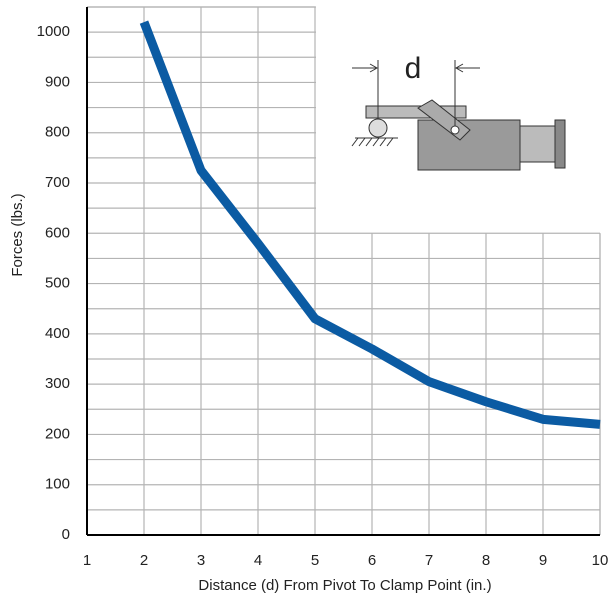 Image resolution: width=612 pixels, height=601 pixels. What do you see at coordinates (57, 333) in the screenshot?
I see `y-tick-label: 400` at bounding box center [57, 333].